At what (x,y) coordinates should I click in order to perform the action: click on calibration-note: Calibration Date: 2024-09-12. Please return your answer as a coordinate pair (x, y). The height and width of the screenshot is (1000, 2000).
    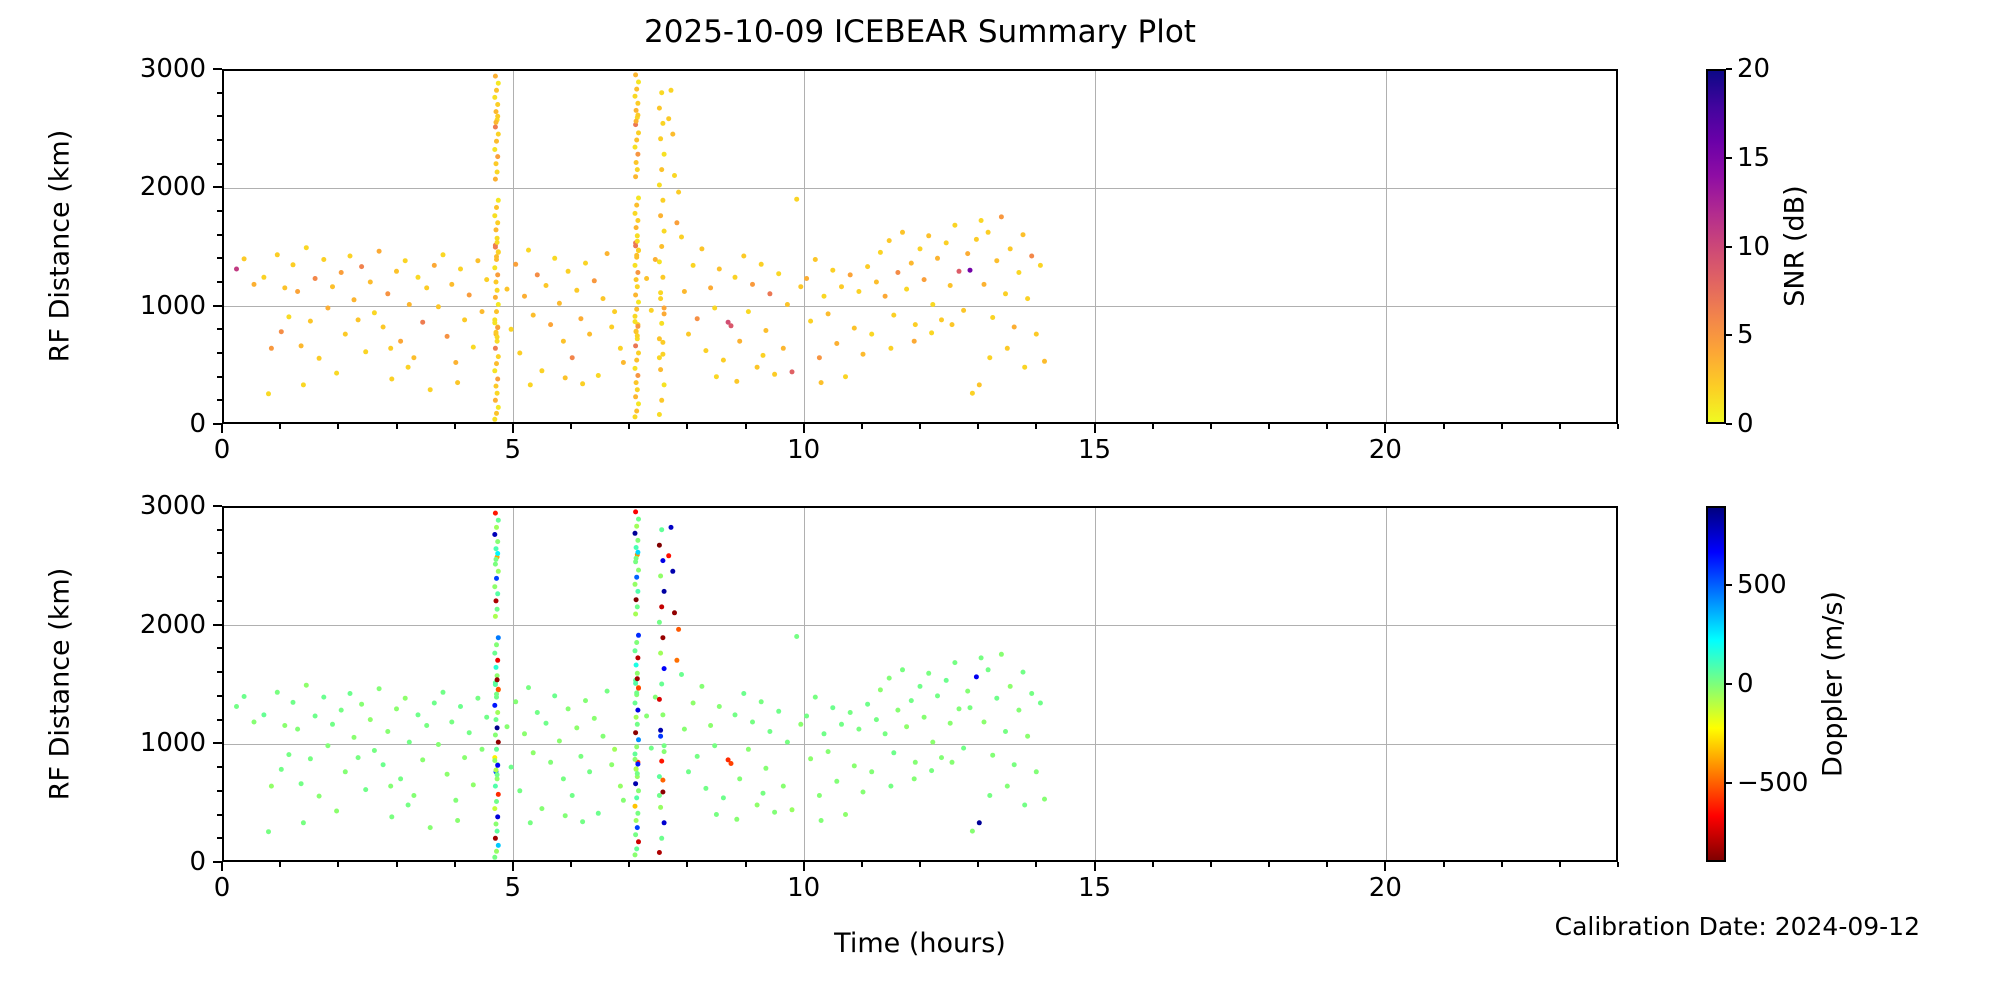
    Looking at the image, I should click on (1737, 926).